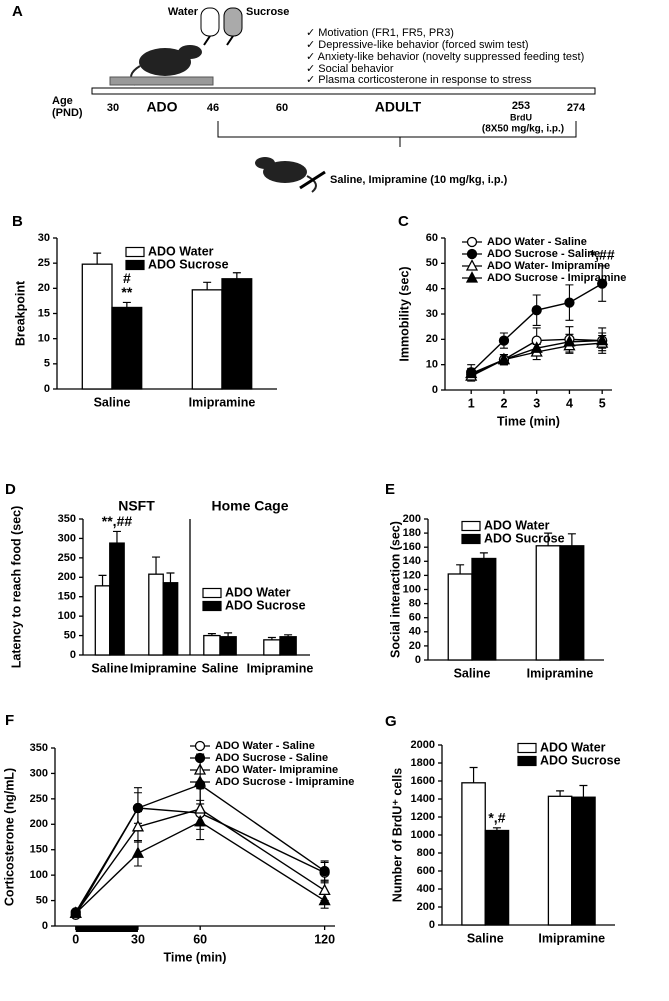 The height and width of the screenshot is (1001, 669). I want to click on period: ADO, so click(161, 107).